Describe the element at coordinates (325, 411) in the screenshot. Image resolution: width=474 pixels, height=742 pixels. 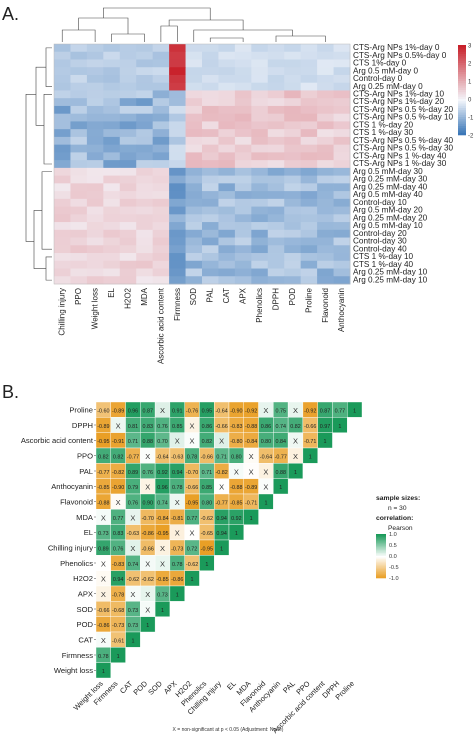
I see `correlation-value: 0.87` at that location.